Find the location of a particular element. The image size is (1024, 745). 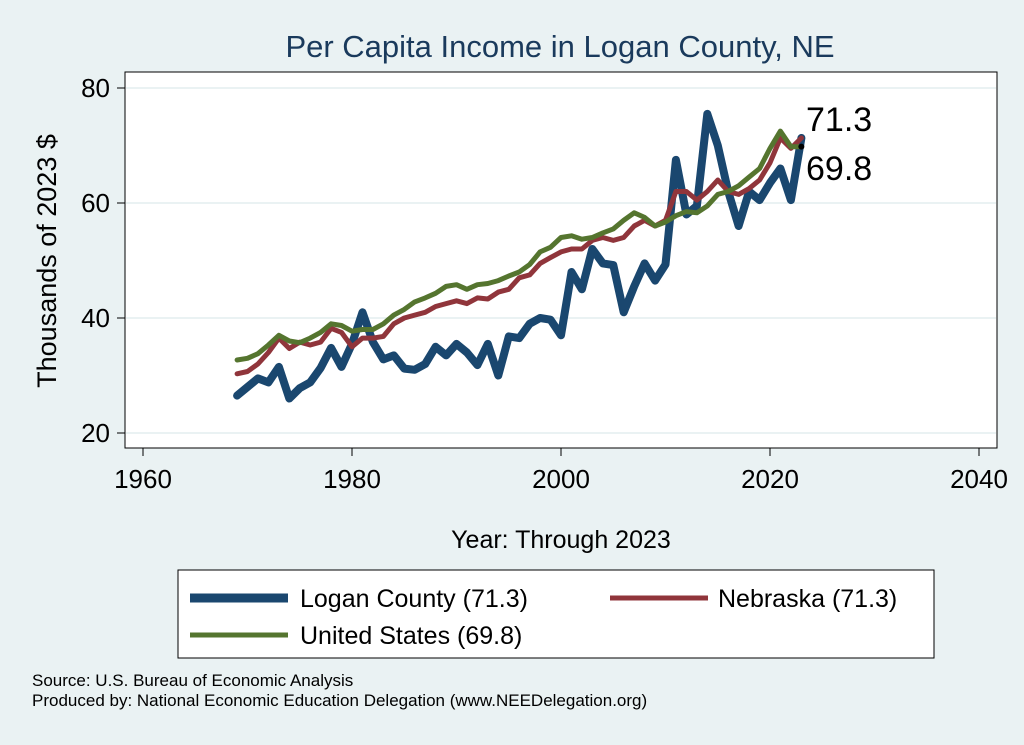

legend-box is located at coordinates (556, 614).